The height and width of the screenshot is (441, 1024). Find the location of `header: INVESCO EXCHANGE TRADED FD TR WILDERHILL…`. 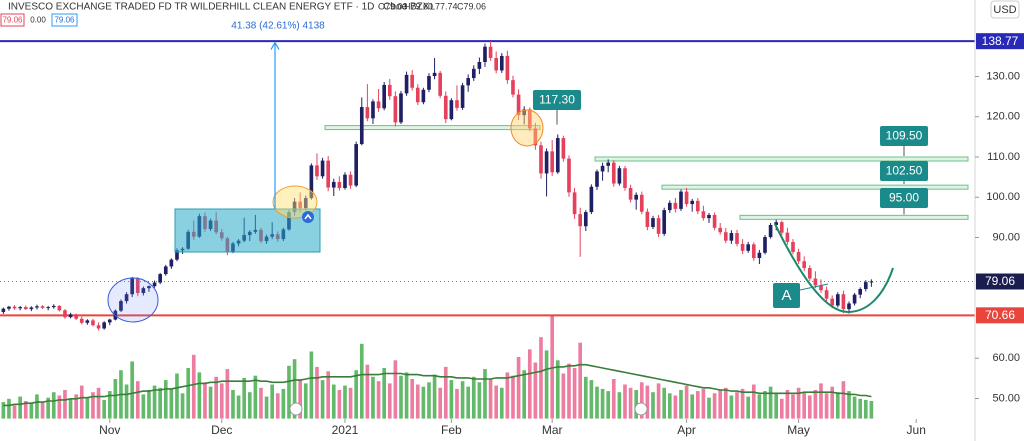

header: INVESCO EXCHANGE TRADED FD TR WILDERHILL… is located at coordinates (243, 14).